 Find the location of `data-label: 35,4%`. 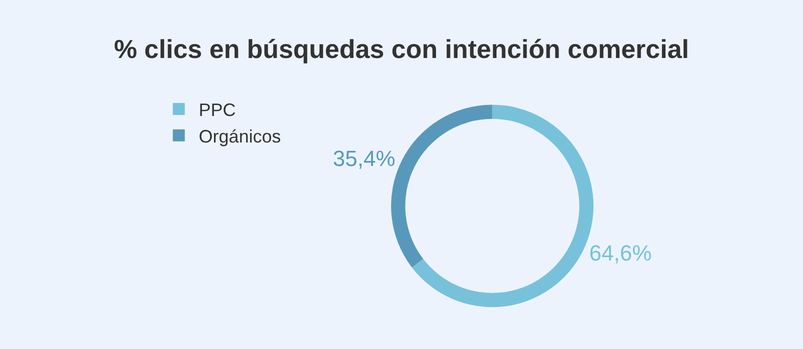

data-label: 35,4% is located at coordinates (364, 159).